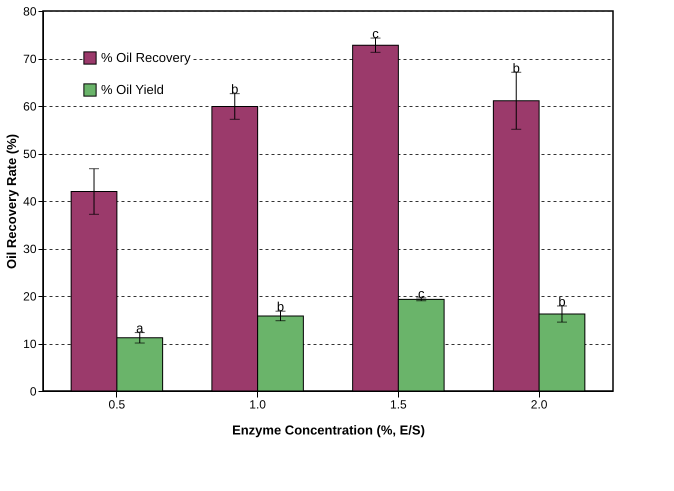 Image resolution: width=674 pixels, height=491 pixels. Describe the element at coordinates (132, 89) in the screenshot. I see `legend-label: % Oil Yield` at that location.